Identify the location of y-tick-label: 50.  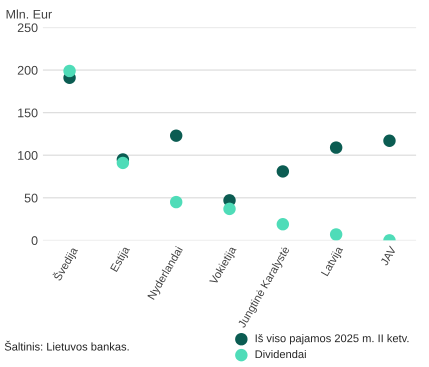
(31, 198).